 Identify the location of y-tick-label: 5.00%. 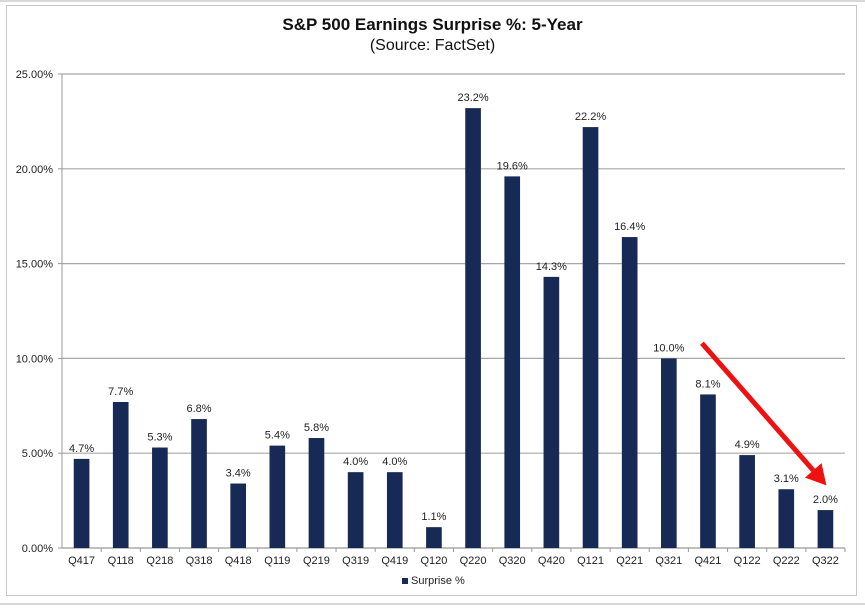
(37, 454).